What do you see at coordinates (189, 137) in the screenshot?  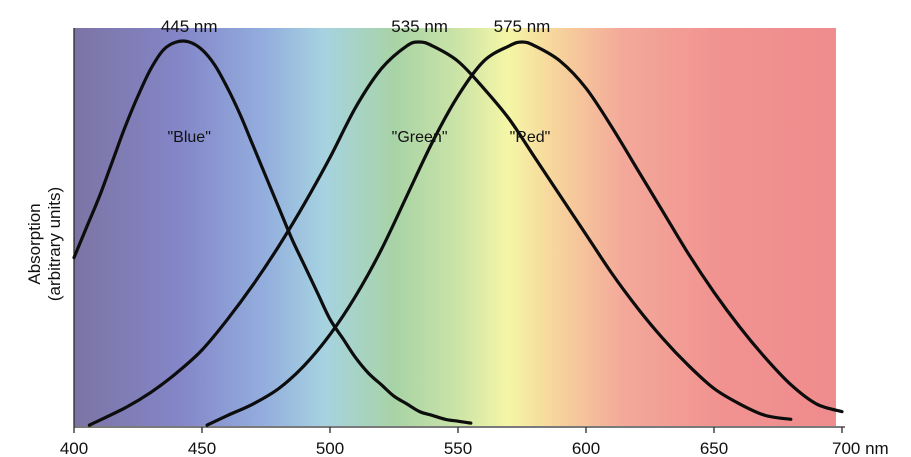 I see `series-label-blue: "Blue"` at bounding box center [189, 137].